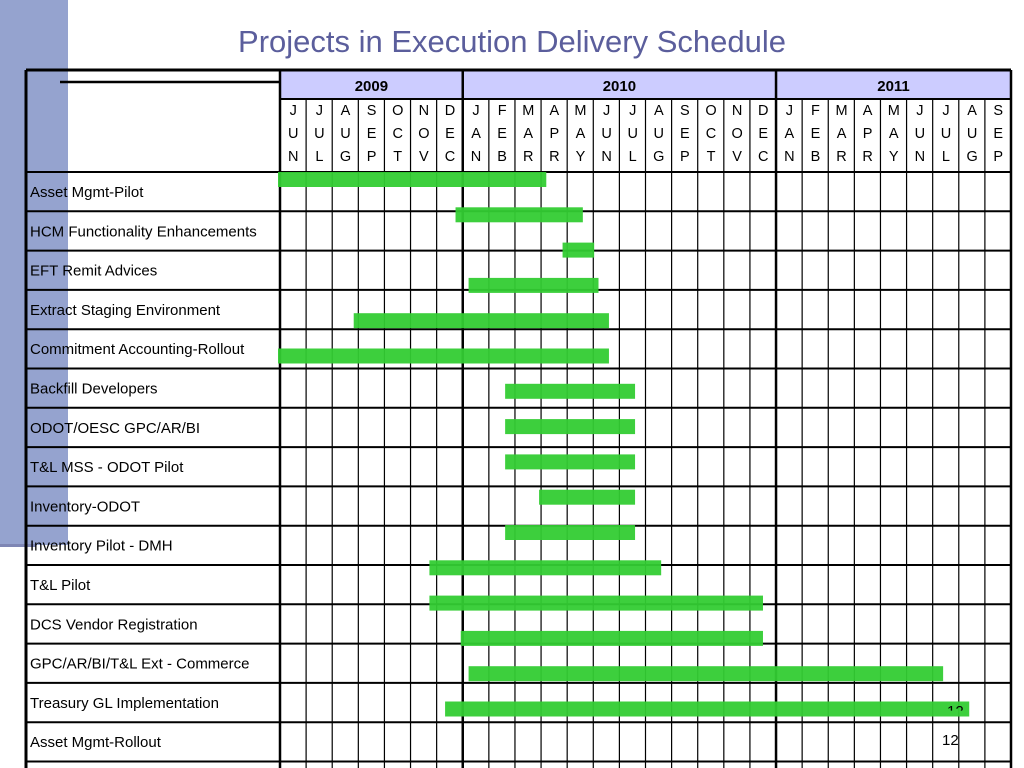  Describe the element at coordinates (85, 506) in the screenshot. I see `task-label: Inventory-ODOT` at that location.